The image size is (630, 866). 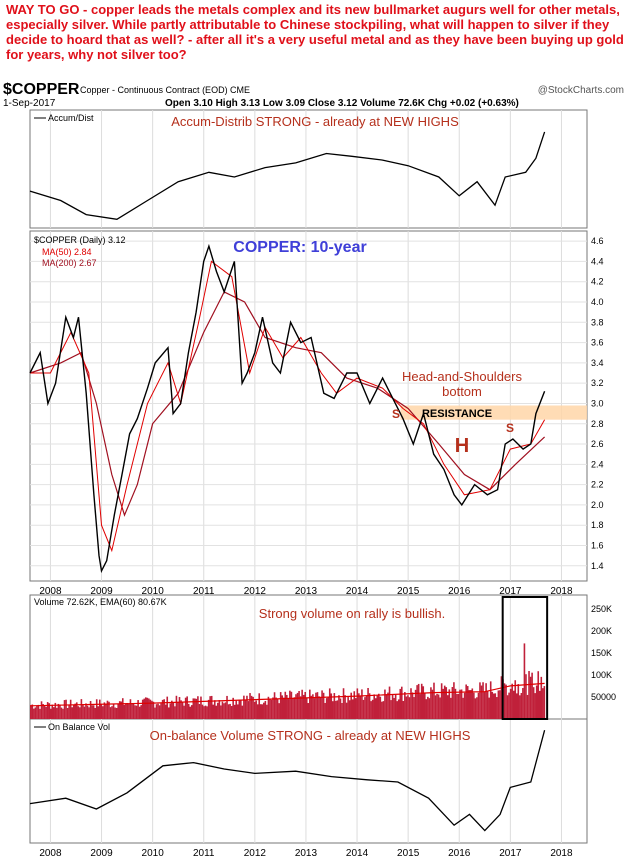 What do you see at coordinates (100, 602) in the screenshot?
I see `volume-legend: Volume 72.62K, EMA(60) 80.67K` at bounding box center [100, 602].